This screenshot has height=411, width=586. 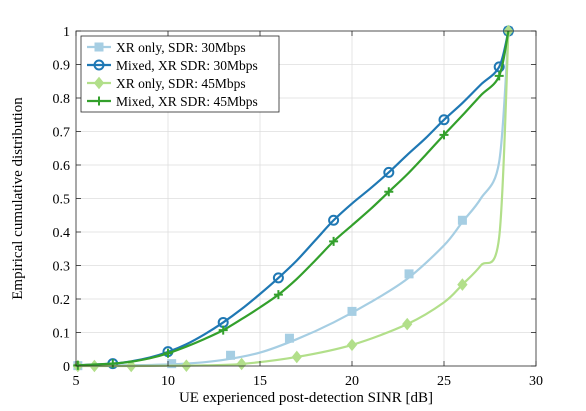 I want to click on y-tick-label: 0.8, so click(x=62, y=99).